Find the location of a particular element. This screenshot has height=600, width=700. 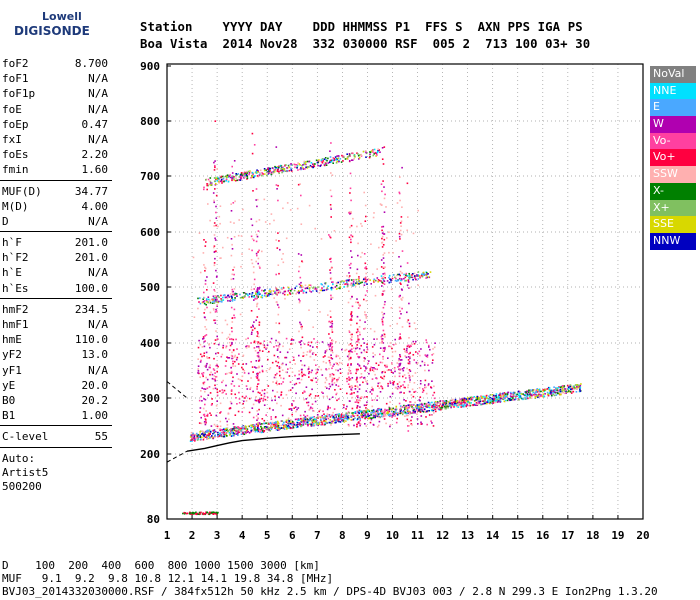

param-group-2: MUF(D) 34.77 M(D) 4.00 D N/A is located at coordinates (56, 207).